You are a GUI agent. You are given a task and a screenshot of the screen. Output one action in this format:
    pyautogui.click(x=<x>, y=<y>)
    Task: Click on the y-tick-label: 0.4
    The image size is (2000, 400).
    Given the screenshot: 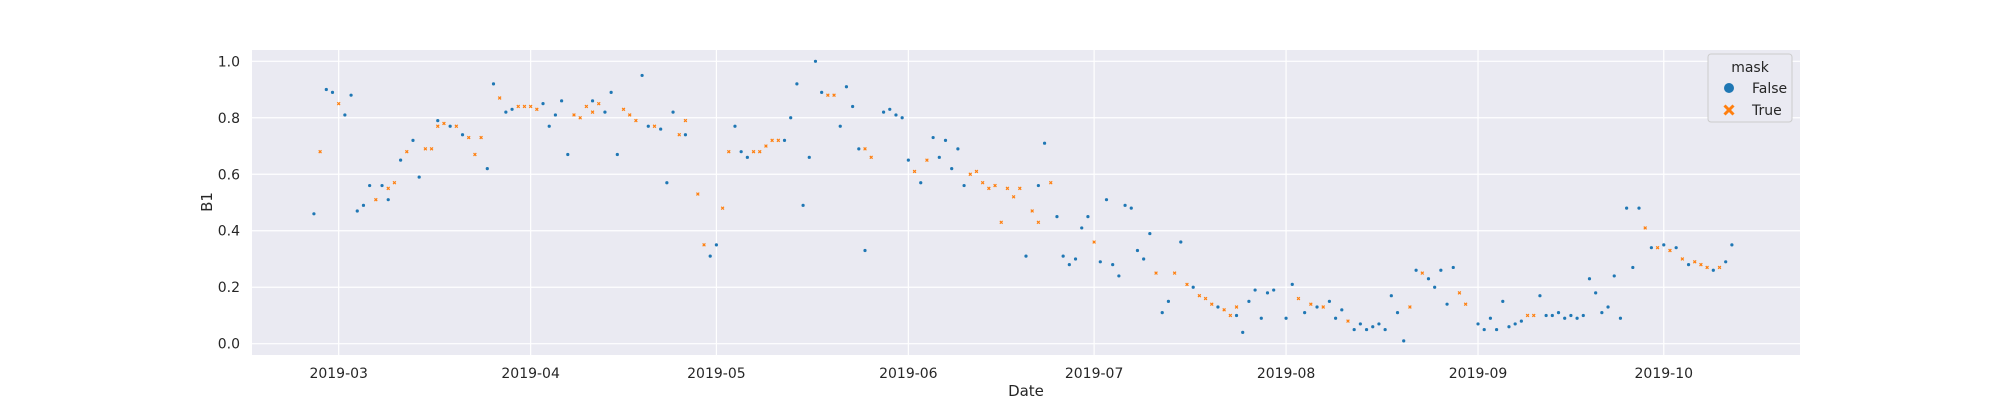 What is the action you would take?
    pyautogui.click(x=229, y=232)
    